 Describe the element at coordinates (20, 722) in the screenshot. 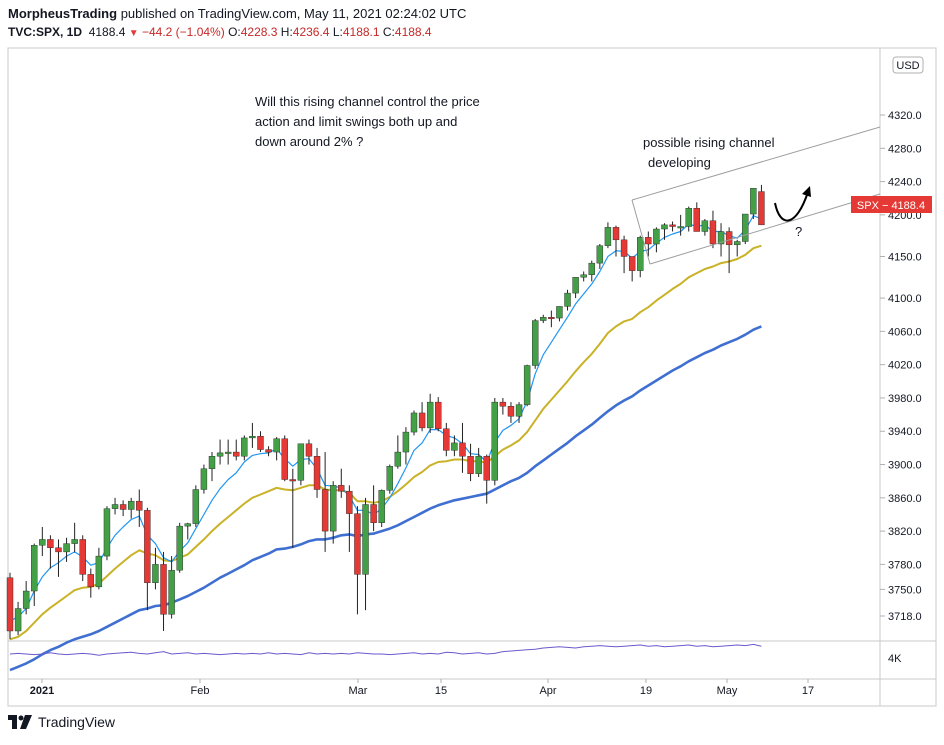

I see `tradingview-logo-icon` at that location.